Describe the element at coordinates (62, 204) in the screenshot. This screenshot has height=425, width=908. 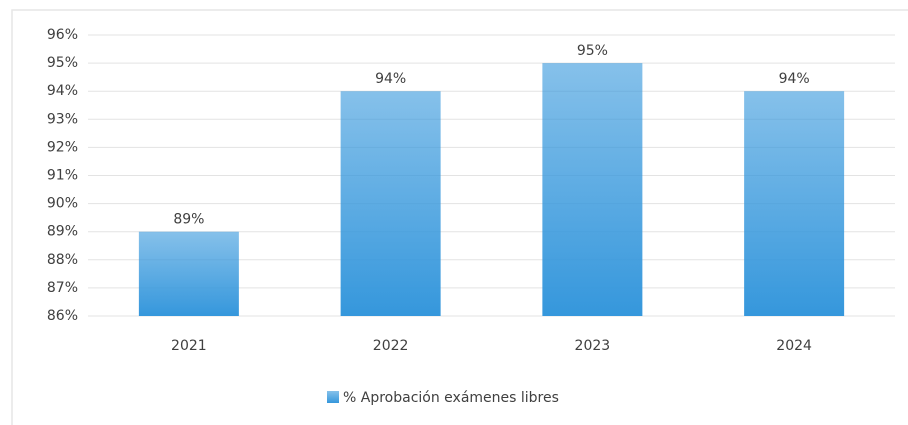
I see `y-tick-label: 90%` at that location.